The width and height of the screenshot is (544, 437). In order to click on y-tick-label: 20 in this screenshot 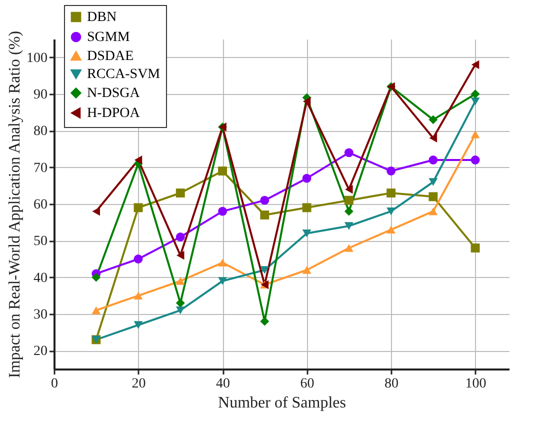, I will do `click(41, 352)`.